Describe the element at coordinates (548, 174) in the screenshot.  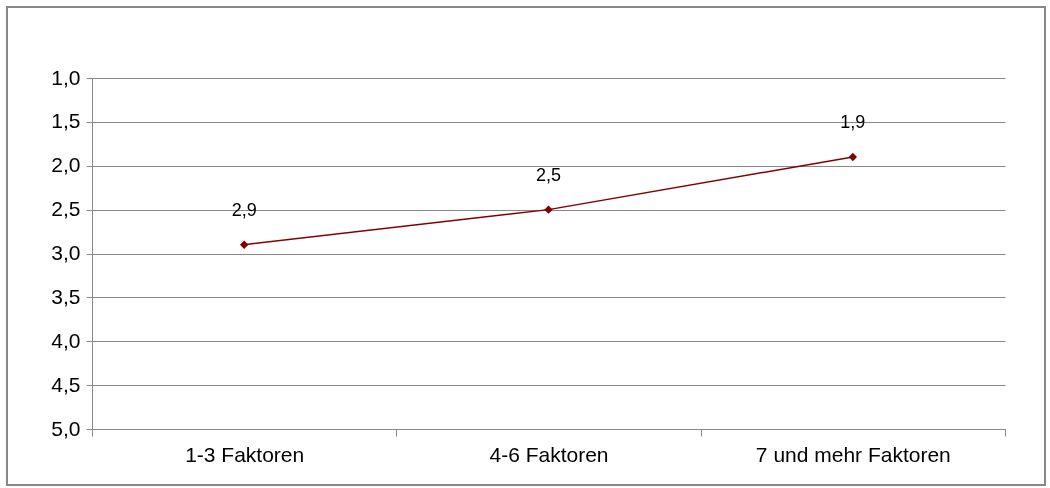
I see `data-label: 2,5` at that location.